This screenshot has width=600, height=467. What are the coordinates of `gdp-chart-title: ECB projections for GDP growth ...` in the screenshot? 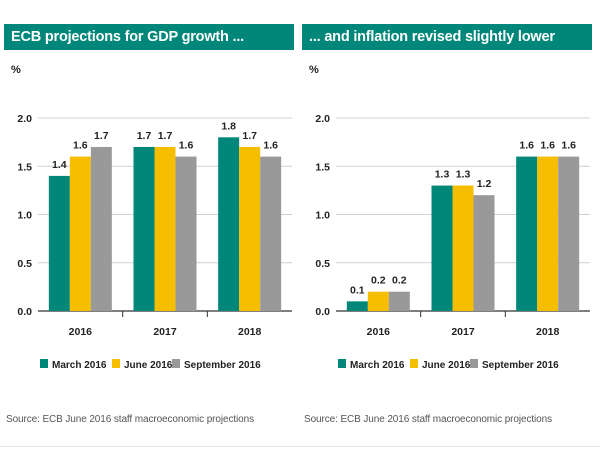 It's located at (149, 37).